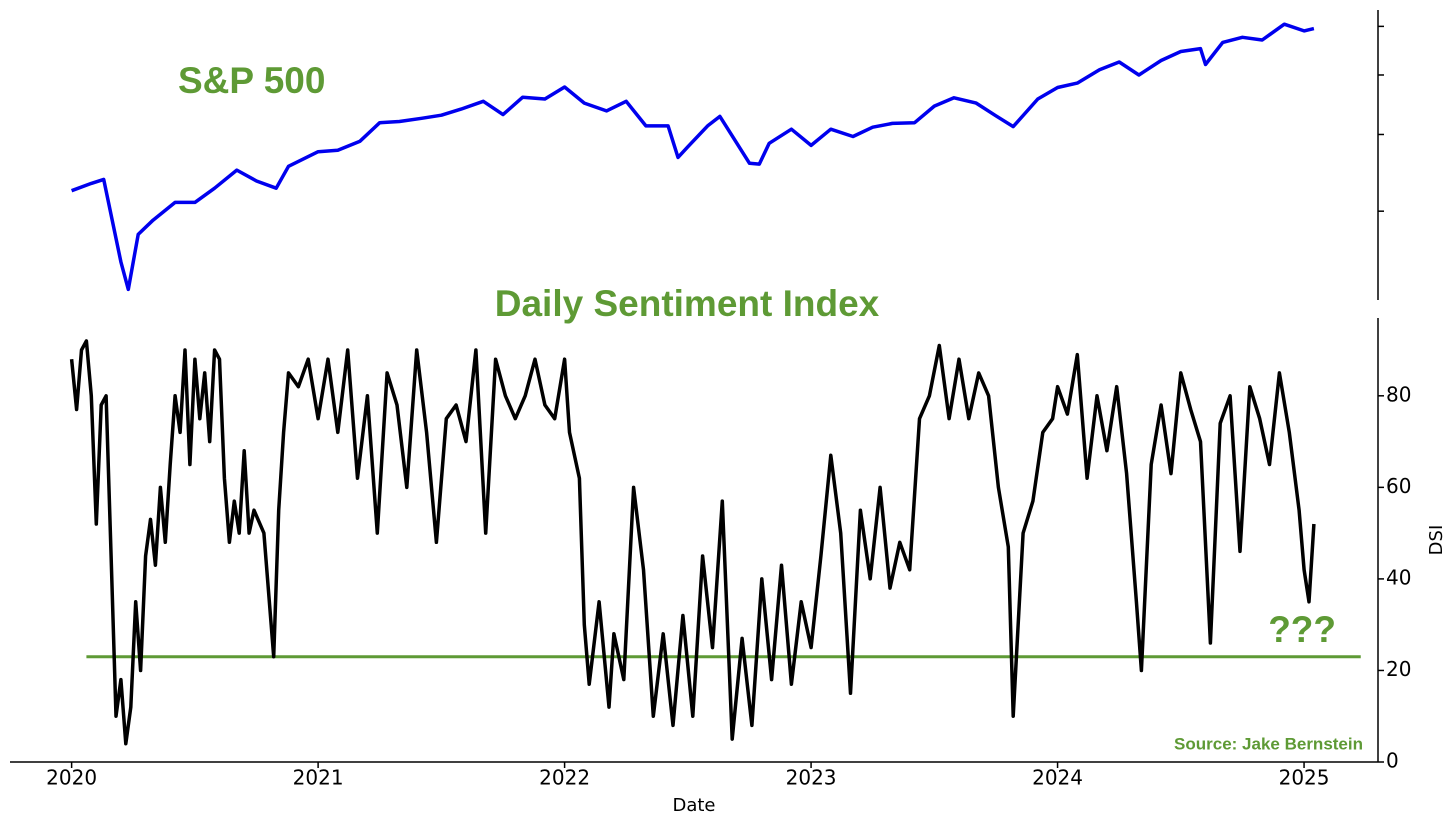 The image size is (1456, 831). Describe the element at coordinates (71, 778) in the screenshot. I see `x-tick-label: 2020` at that location.